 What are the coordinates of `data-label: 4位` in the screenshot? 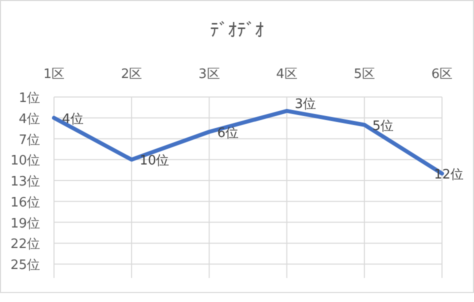 It's located at (73, 119).